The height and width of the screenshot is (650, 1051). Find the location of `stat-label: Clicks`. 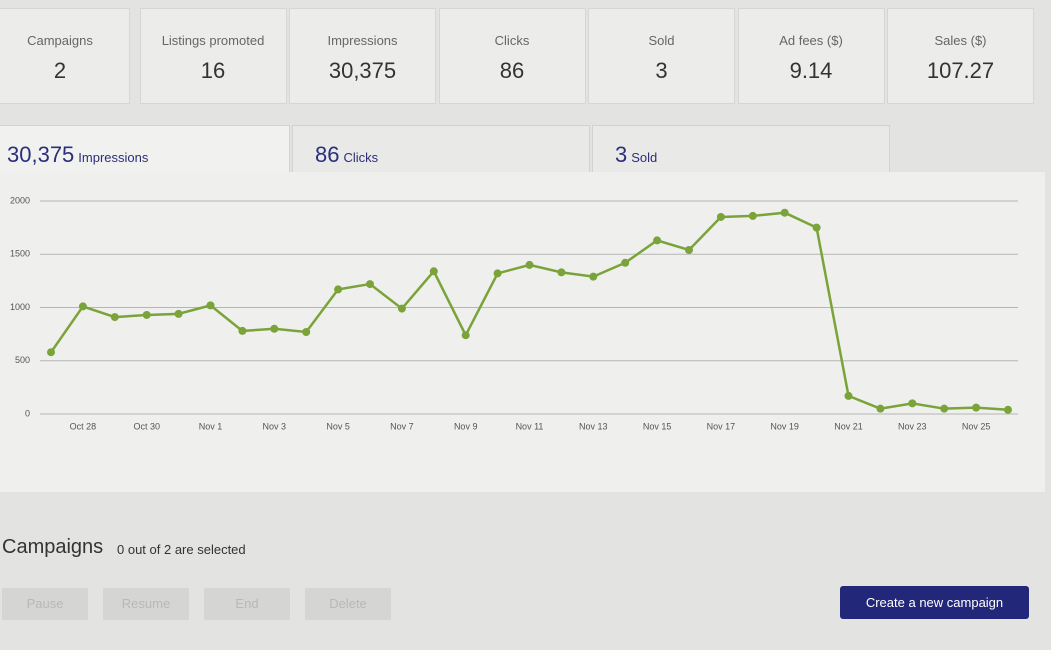

stat-label: Clicks is located at coordinates (512, 40).